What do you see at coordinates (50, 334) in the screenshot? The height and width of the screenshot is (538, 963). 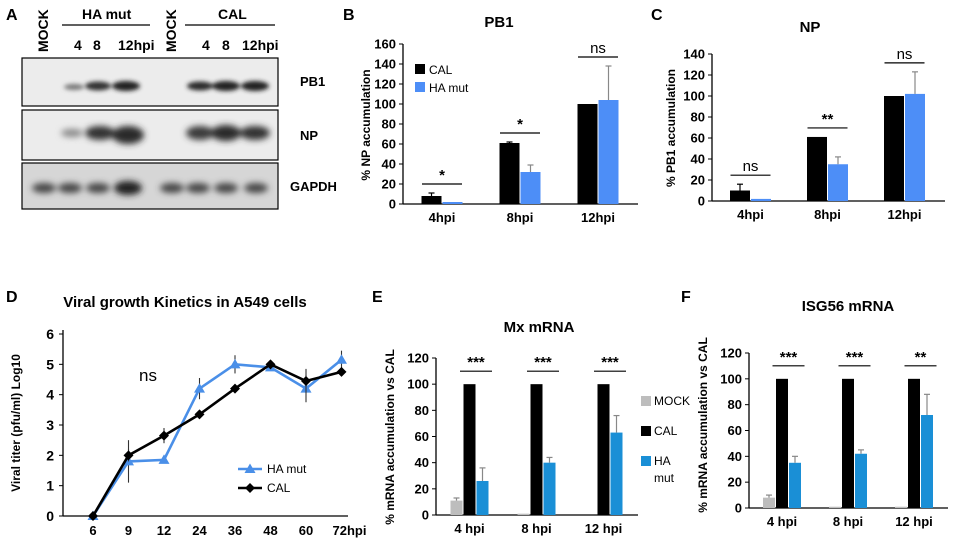 I see `y-tick-label: 6` at bounding box center [50, 334].